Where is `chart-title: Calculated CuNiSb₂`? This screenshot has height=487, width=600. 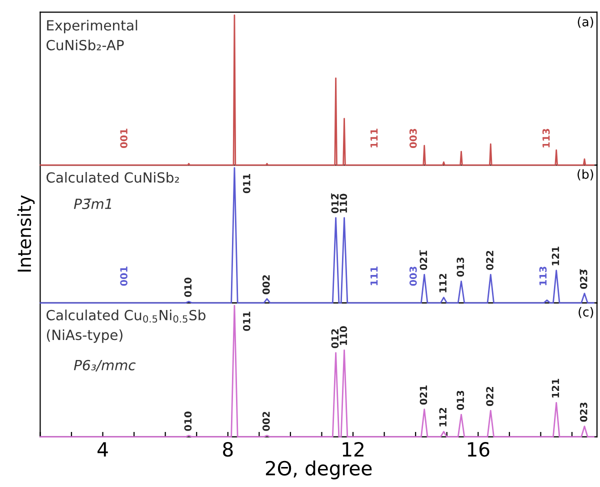 chart-title: Calculated CuNiSb₂ is located at coordinates (112, 177).